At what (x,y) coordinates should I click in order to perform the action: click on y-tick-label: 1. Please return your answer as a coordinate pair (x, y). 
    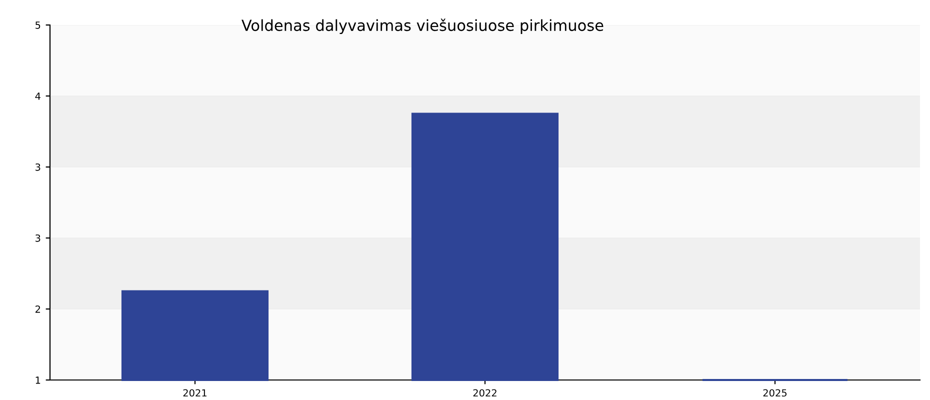
    Looking at the image, I should click on (38, 380).